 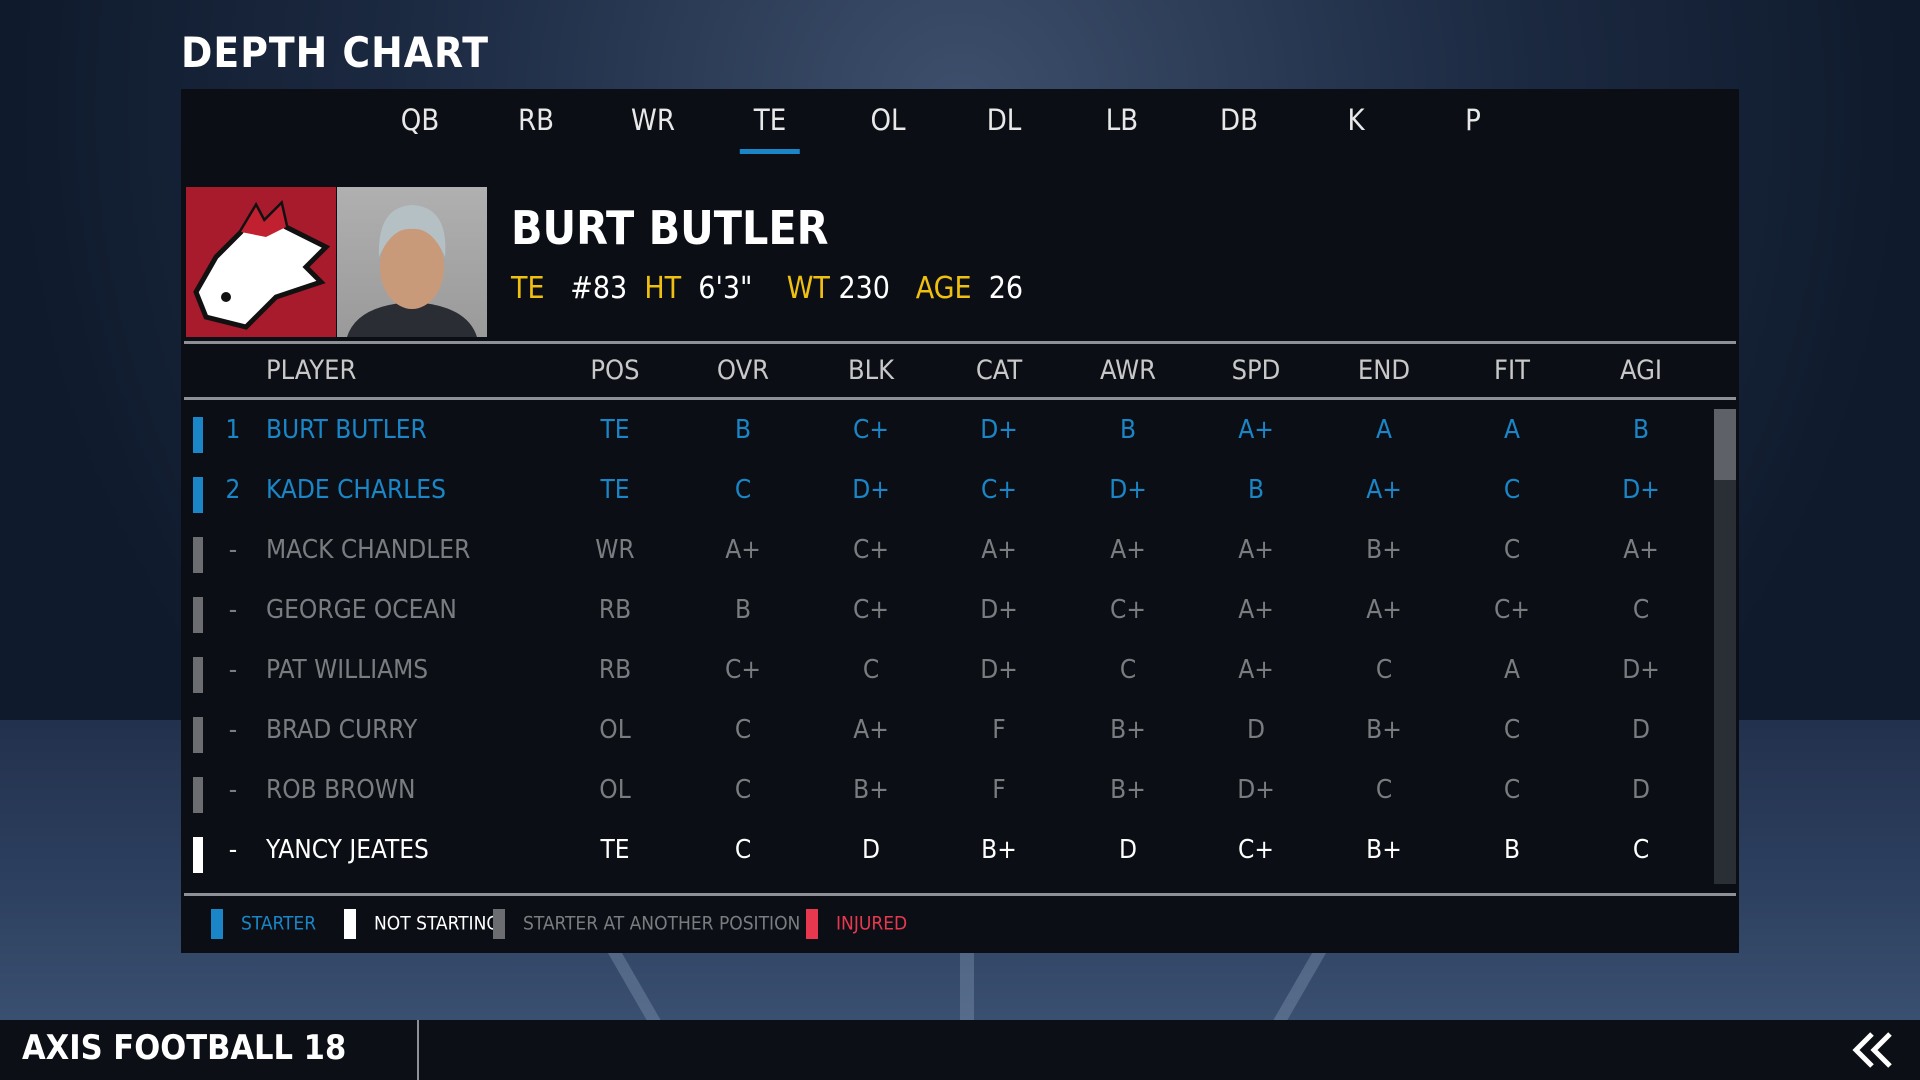 What do you see at coordinates (888, 120) in the screenshot?
I see `tab-ol: OL` at bounding box center [888, 120].